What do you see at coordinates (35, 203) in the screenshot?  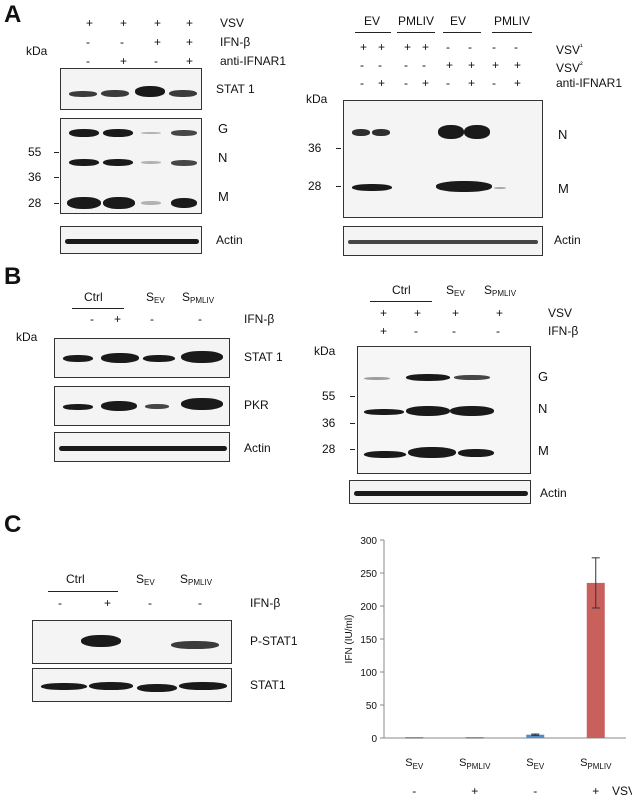 I see `a-left-mw-28: 28` at bounding box center [35, 203].